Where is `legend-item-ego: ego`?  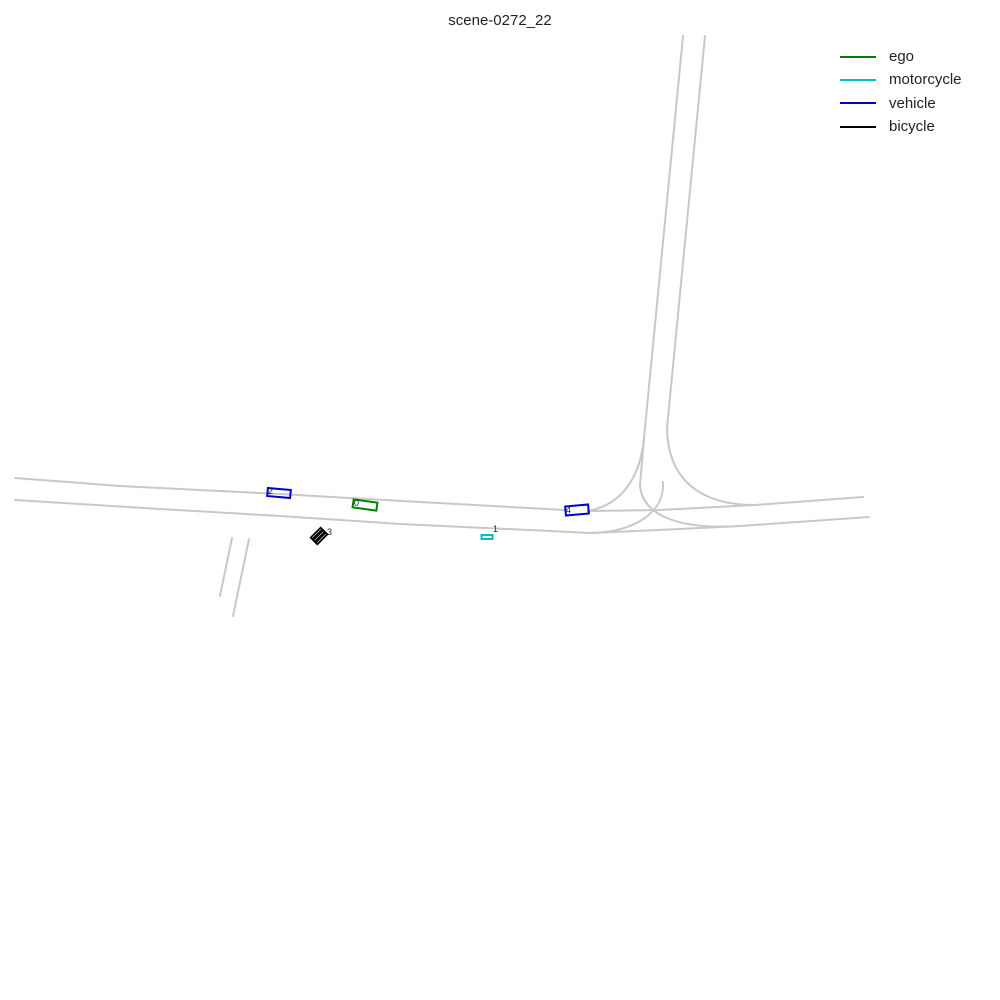 legend-item-ego: ego is located at coordinates (915, 56).